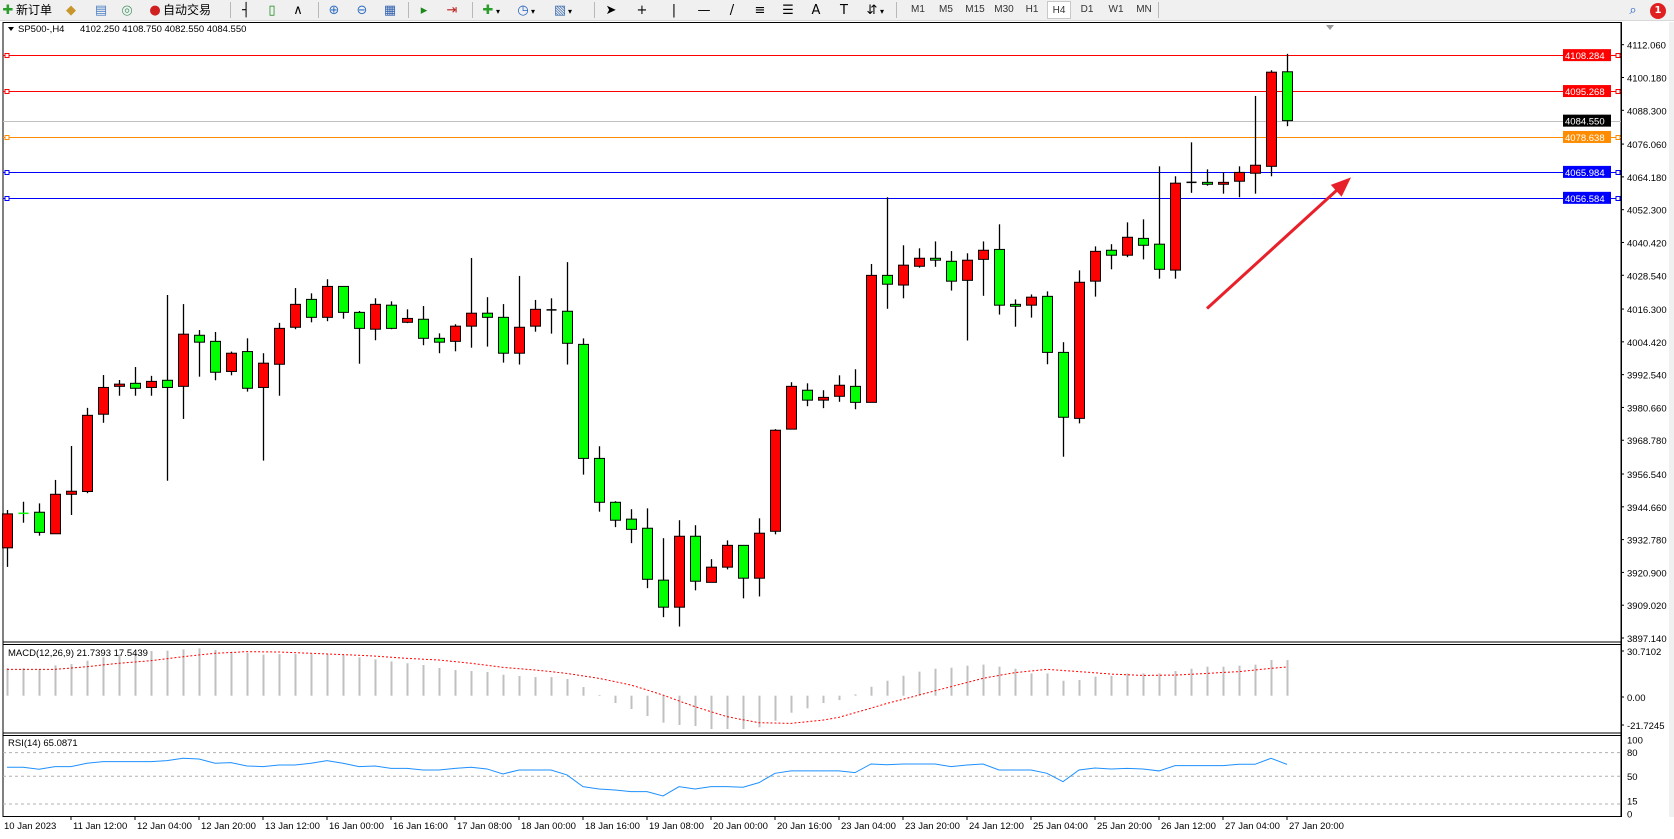 The height and width of the screenshot is (839, 1674). I want to click on timeframe-m5-button: M5, so click(946, 9).